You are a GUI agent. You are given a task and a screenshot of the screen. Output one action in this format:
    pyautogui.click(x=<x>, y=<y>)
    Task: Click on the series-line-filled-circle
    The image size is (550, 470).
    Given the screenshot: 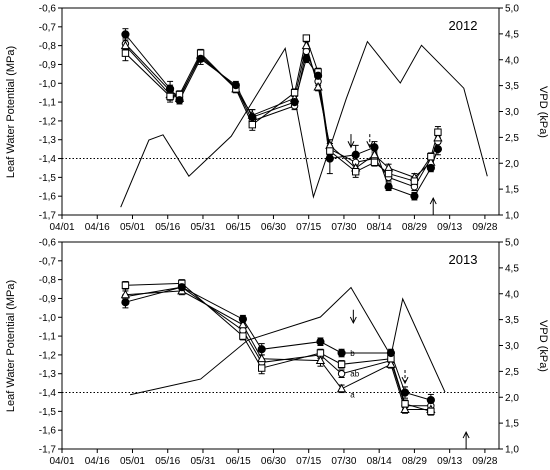 What is the action you would take?
    pyautogui.click(x=278, y=343)
    